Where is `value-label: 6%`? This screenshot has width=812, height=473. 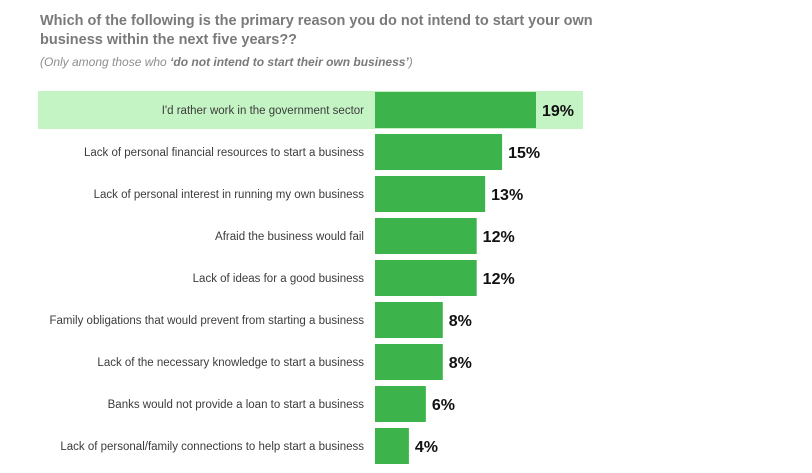
value-label: 6% is located at coordinates (443, 405).